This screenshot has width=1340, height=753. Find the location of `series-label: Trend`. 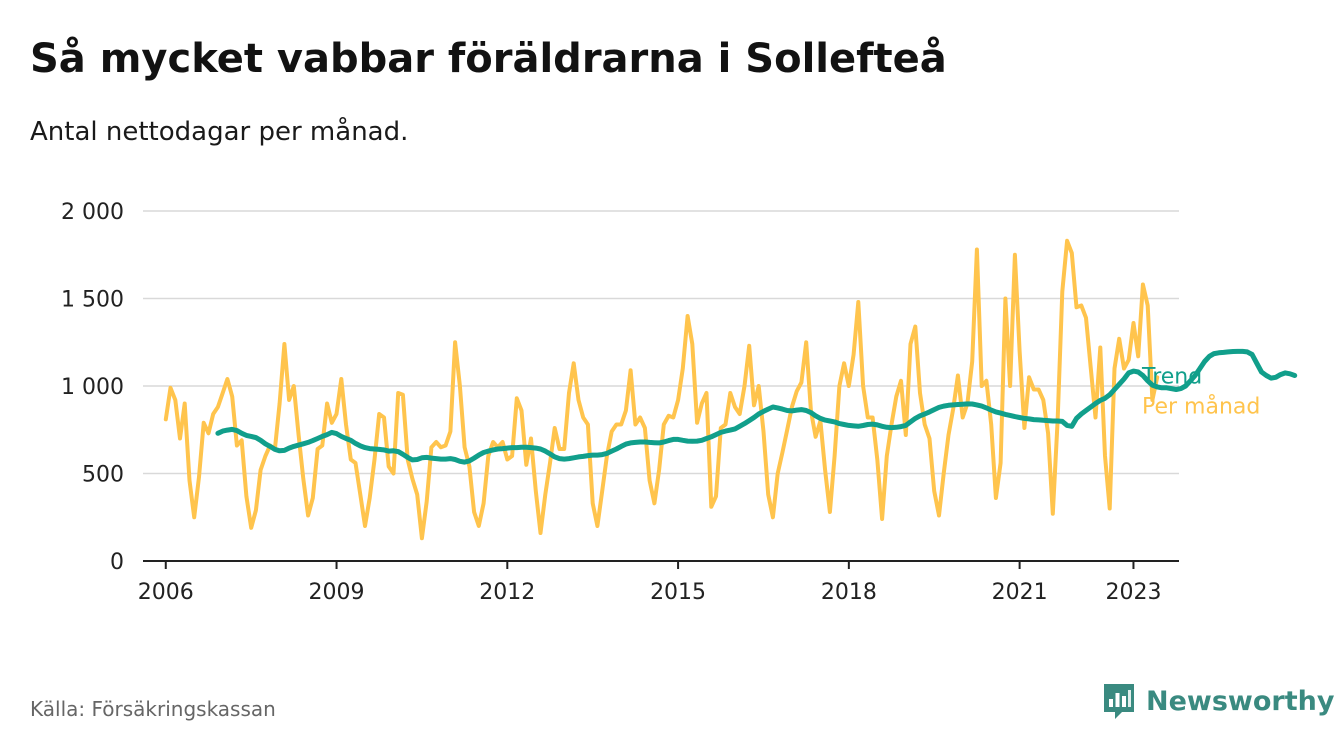

series-label: Trend is located at coordinates (1171, 377).